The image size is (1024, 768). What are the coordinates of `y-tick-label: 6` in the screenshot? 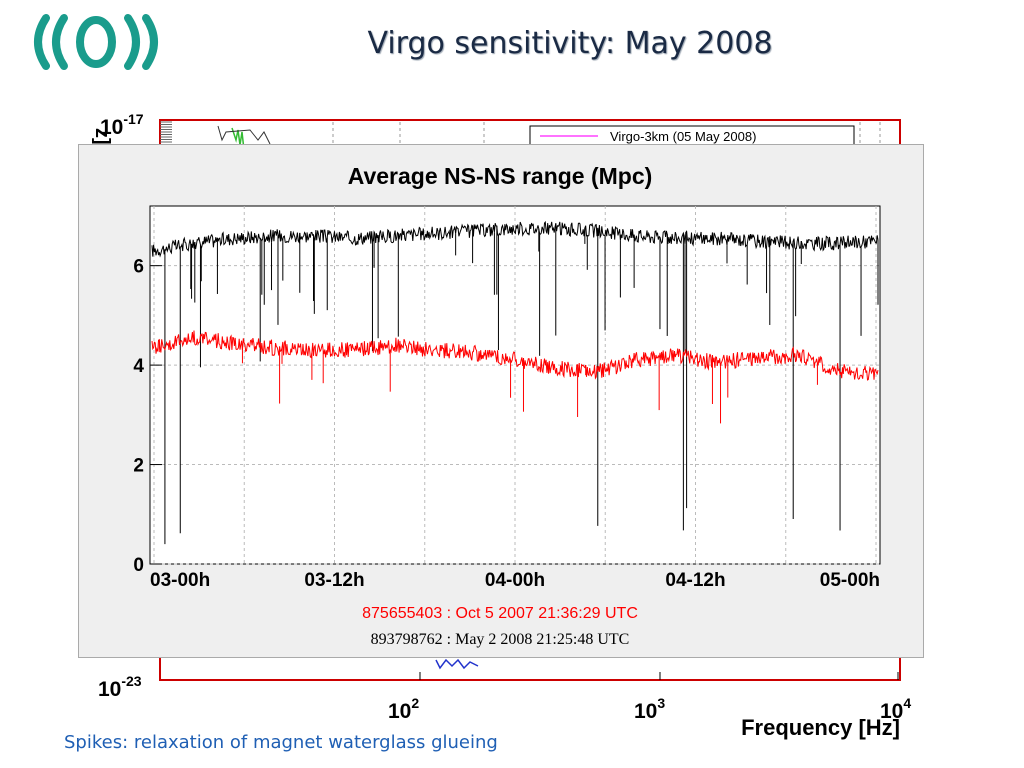 It's located at (138, 267).